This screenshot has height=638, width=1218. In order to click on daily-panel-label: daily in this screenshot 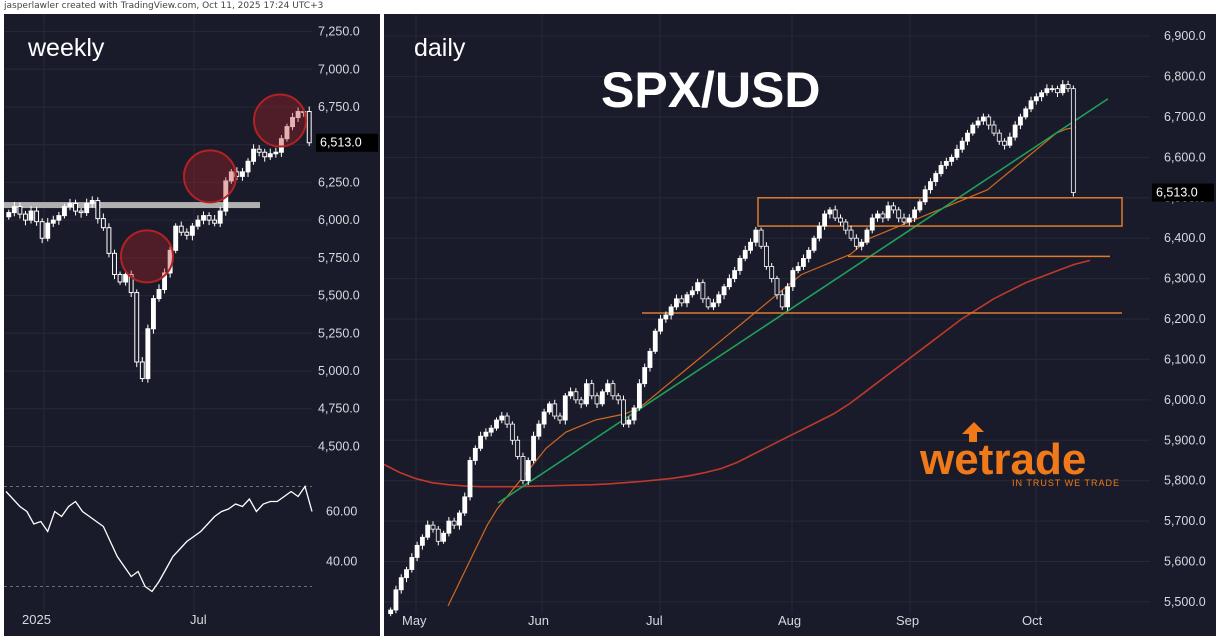, I will do `click(440, 48)`.